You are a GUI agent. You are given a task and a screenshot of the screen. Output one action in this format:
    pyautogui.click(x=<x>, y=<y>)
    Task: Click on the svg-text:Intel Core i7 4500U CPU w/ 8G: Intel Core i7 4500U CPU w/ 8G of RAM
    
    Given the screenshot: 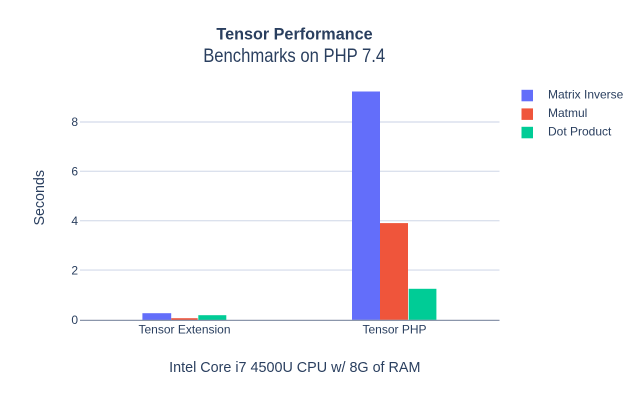 What is the action you would take?
    pyautogui.click(x=294, y=367)
    